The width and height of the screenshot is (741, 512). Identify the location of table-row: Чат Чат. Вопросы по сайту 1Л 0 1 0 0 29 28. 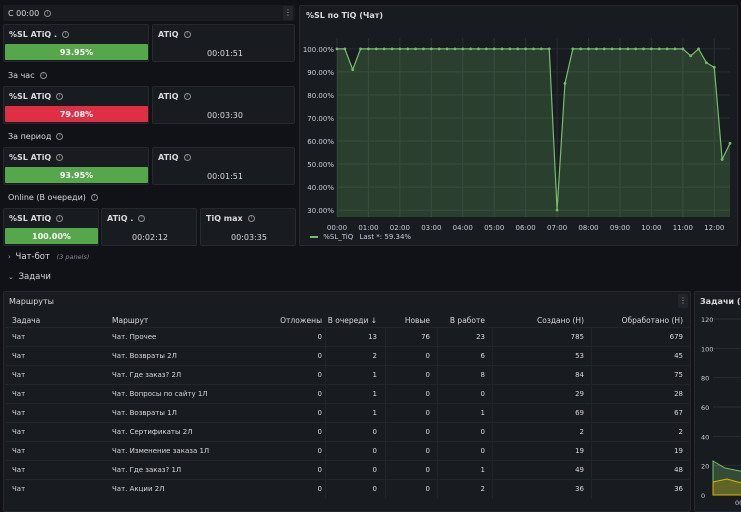
(347, 394).